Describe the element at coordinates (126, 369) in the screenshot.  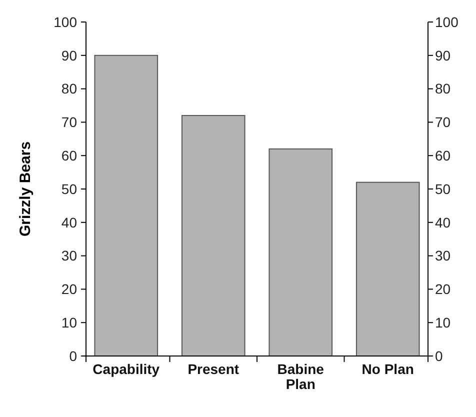
I see `x-tick-label: Capability` at that location.